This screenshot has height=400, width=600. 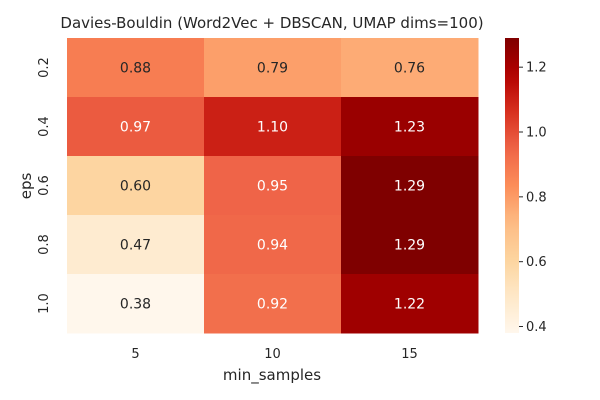 I want to click on colorbar-gradient, so click(x=512, y=185).